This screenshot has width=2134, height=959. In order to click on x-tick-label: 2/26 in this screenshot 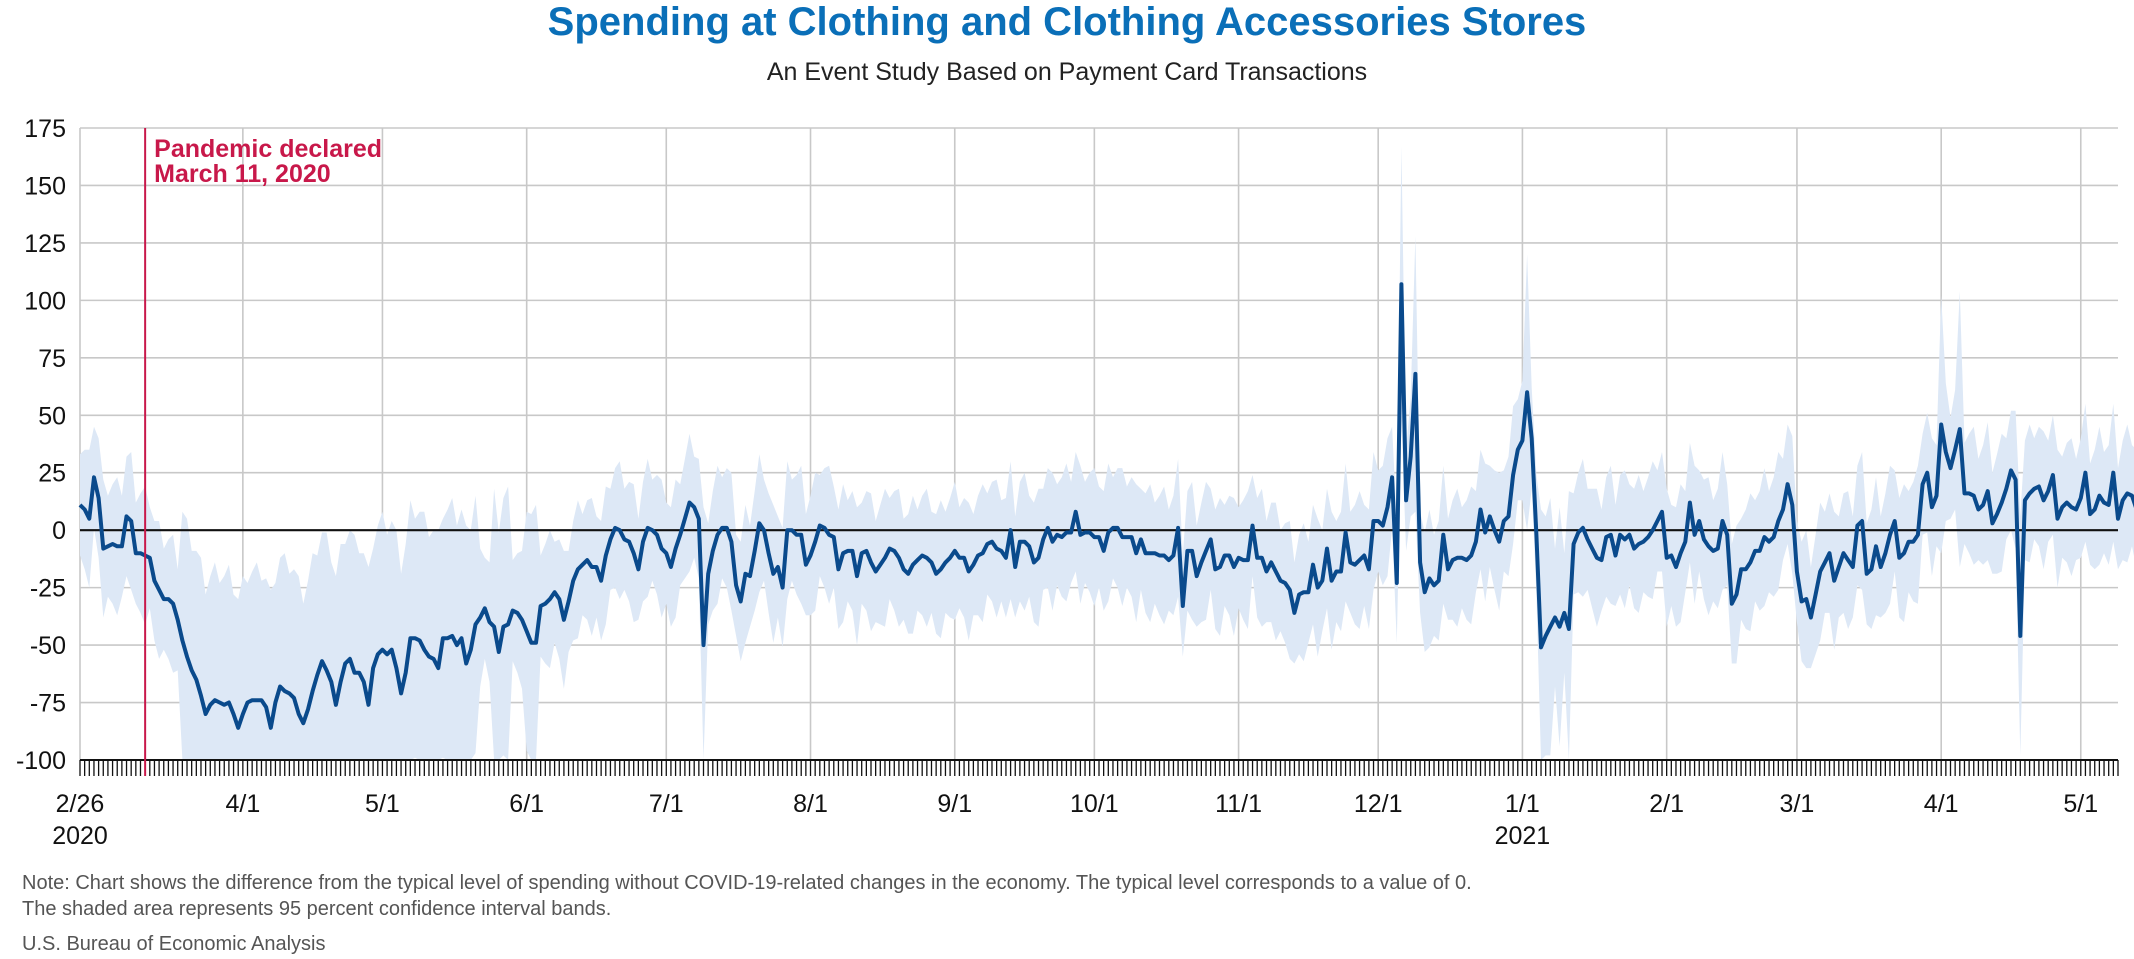, I will do `click(80, 804)`.